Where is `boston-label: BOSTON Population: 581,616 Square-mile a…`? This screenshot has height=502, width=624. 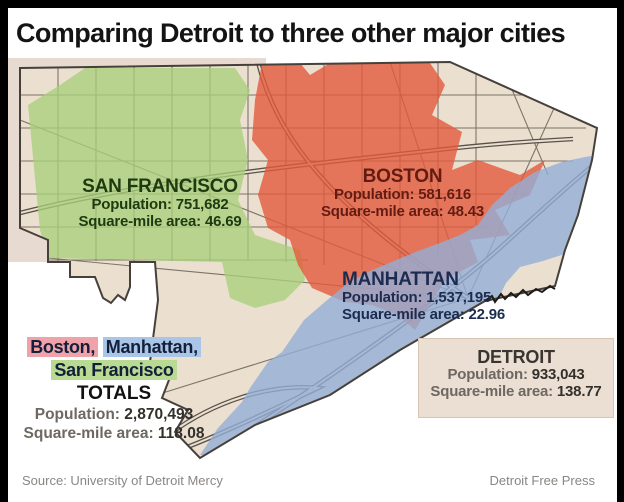 boston-label: BOSTON Population: 581,616 Square-mile a… is located at coordinates (402, 193).